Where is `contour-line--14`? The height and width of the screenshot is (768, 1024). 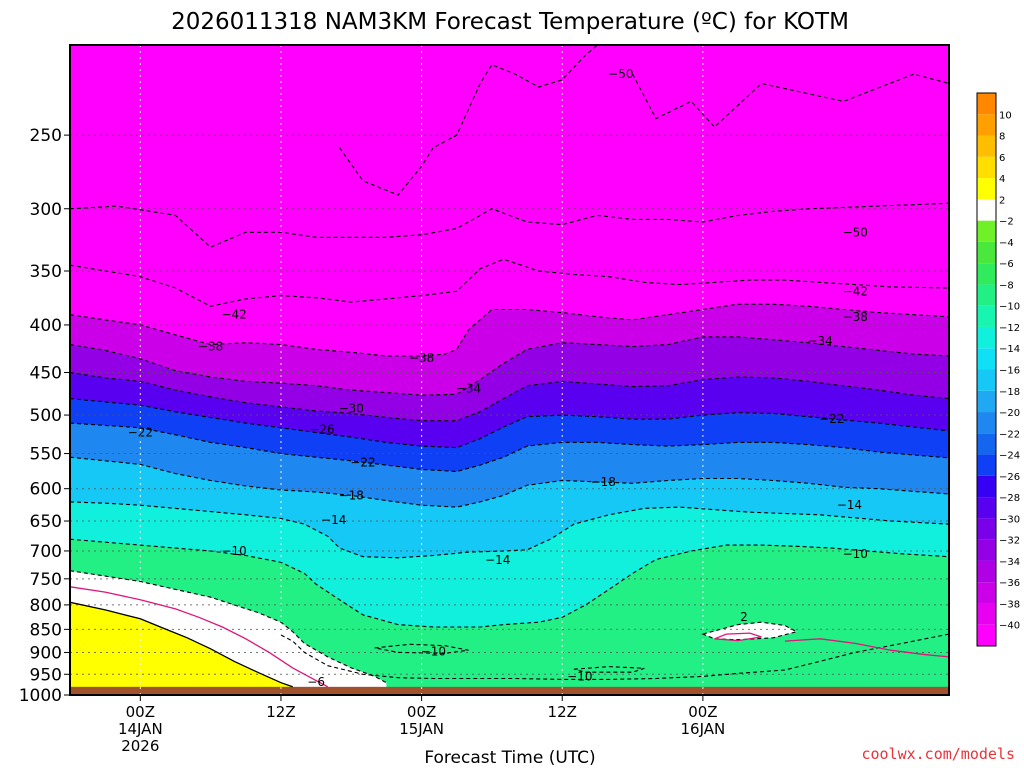
contour-line--14 is located at coordinates (509, 530).